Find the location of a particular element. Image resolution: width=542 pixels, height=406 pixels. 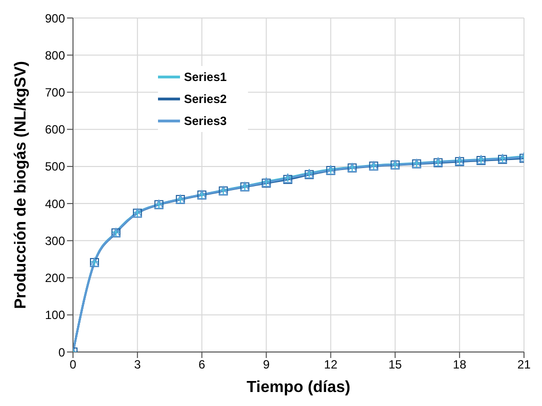

y-tick-label: 100 is located at coordinates (55, 315).